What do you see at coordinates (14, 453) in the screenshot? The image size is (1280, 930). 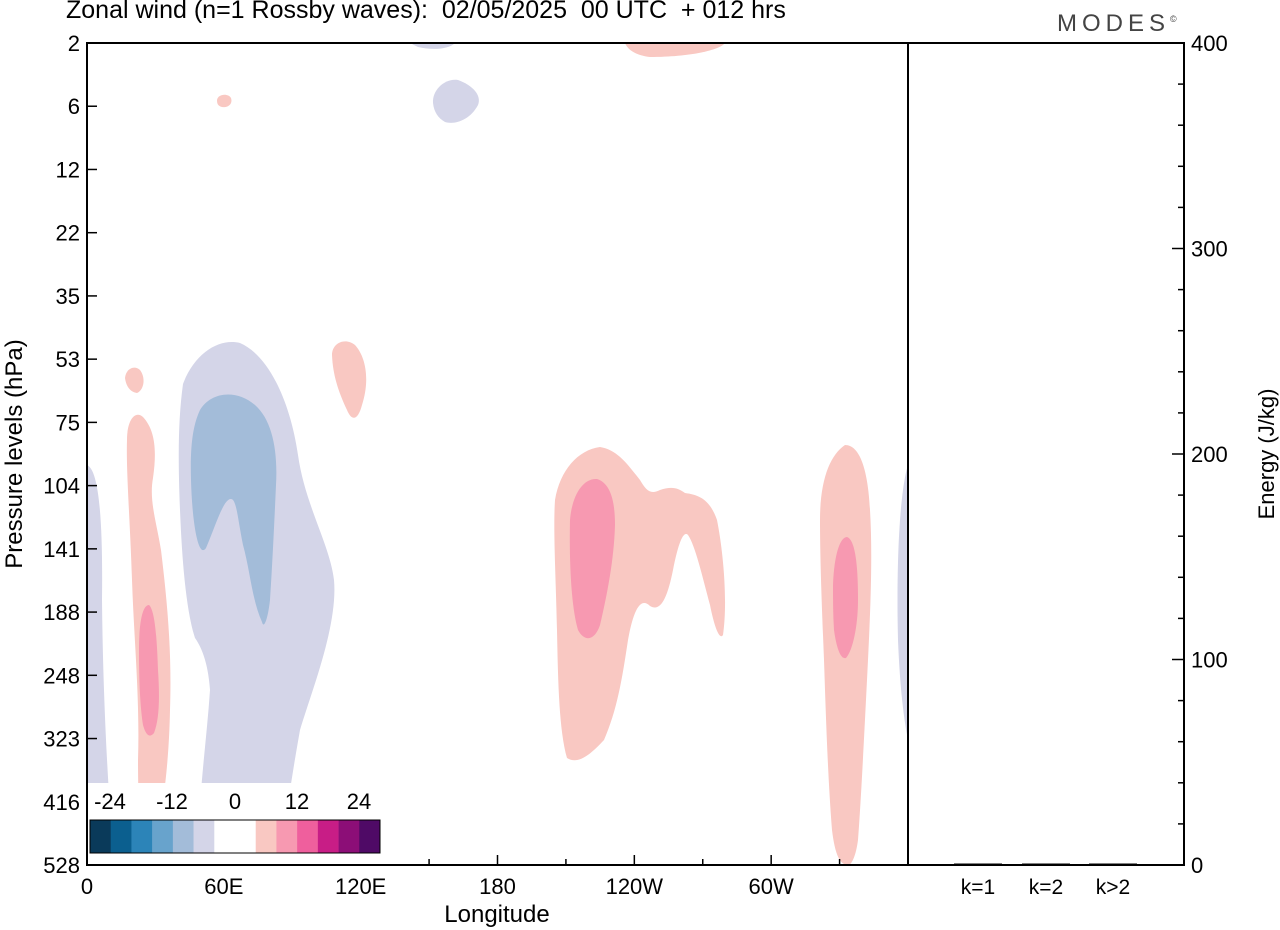 I see `y-axis-label: Pressure levels (hPa)` at bounding box center [14, 453].